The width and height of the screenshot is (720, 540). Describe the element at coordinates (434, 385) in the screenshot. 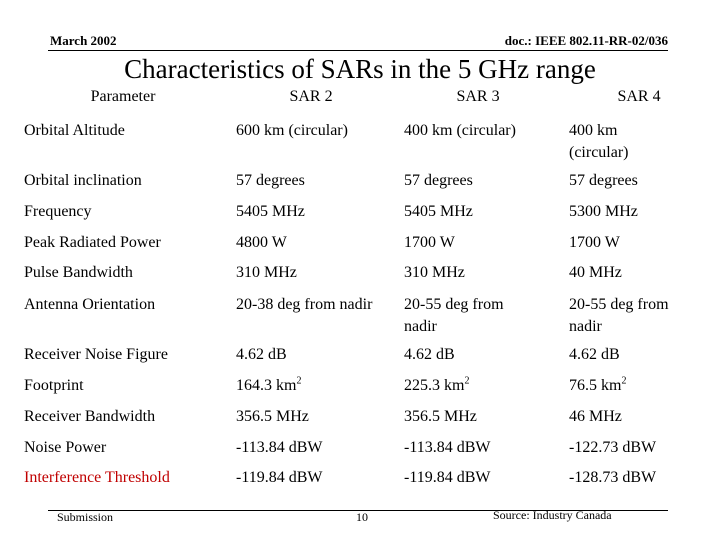

I see `footprint-value: 225.3 km` at that location.